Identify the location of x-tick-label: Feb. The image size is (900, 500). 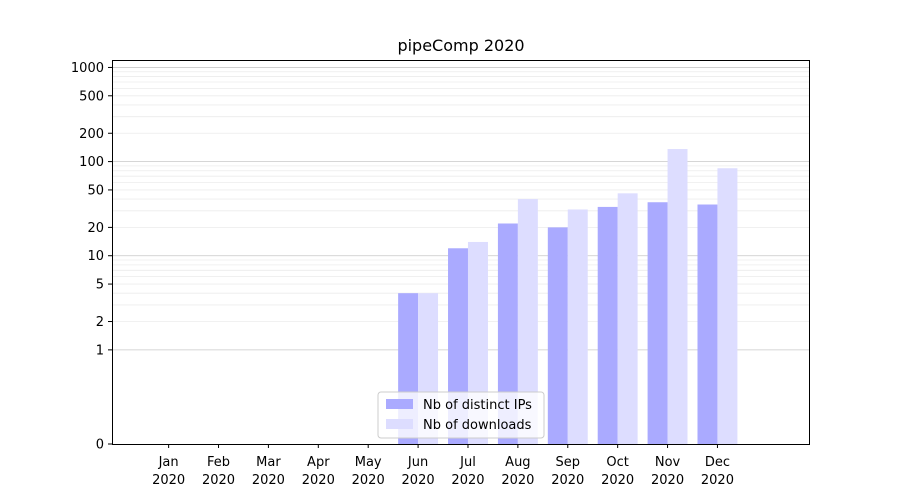
(218, 462).